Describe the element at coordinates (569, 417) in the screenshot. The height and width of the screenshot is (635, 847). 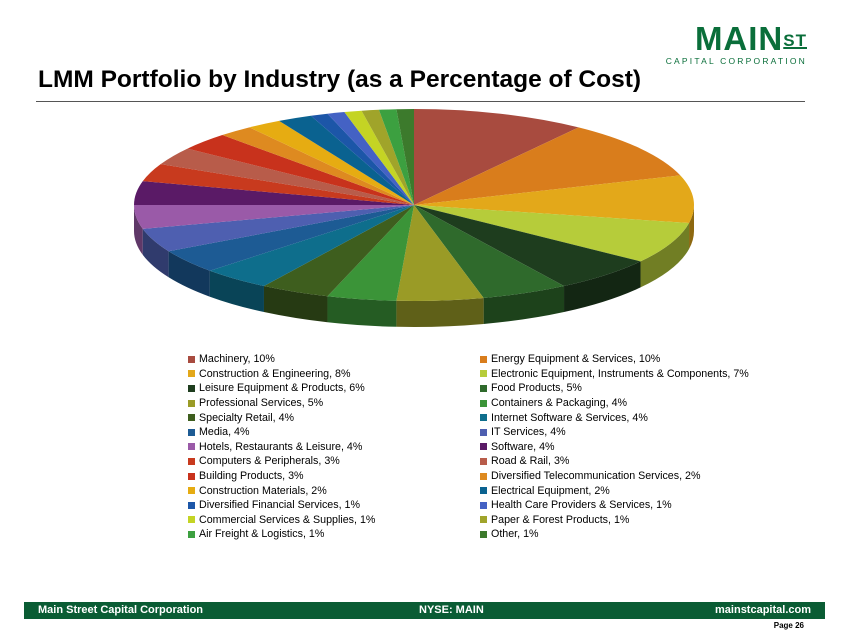
I see `legend-label: Internet Software & Services, 4%` at that location.